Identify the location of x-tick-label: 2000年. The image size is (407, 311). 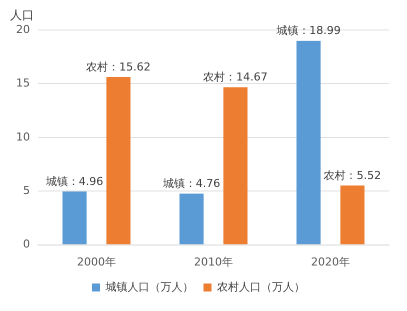
(96, 261).